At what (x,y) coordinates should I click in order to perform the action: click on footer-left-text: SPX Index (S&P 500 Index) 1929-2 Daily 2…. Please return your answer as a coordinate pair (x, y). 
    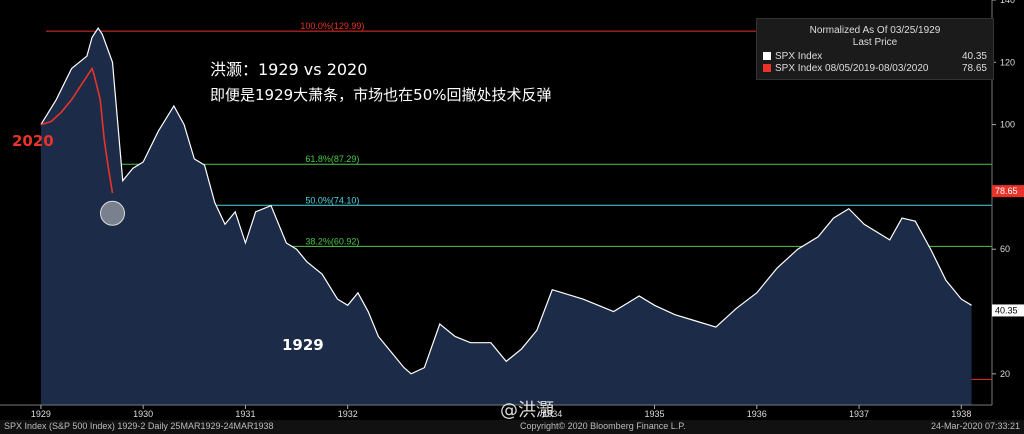
    Looking at the image, I should click on (139, 426).